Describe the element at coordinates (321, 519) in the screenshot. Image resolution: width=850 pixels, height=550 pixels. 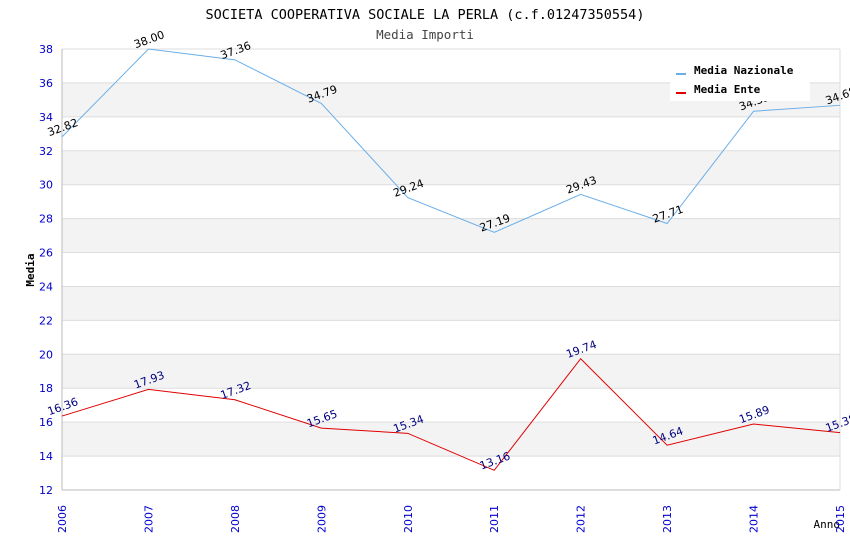
I see `x-tick-label: 2009` at that location.